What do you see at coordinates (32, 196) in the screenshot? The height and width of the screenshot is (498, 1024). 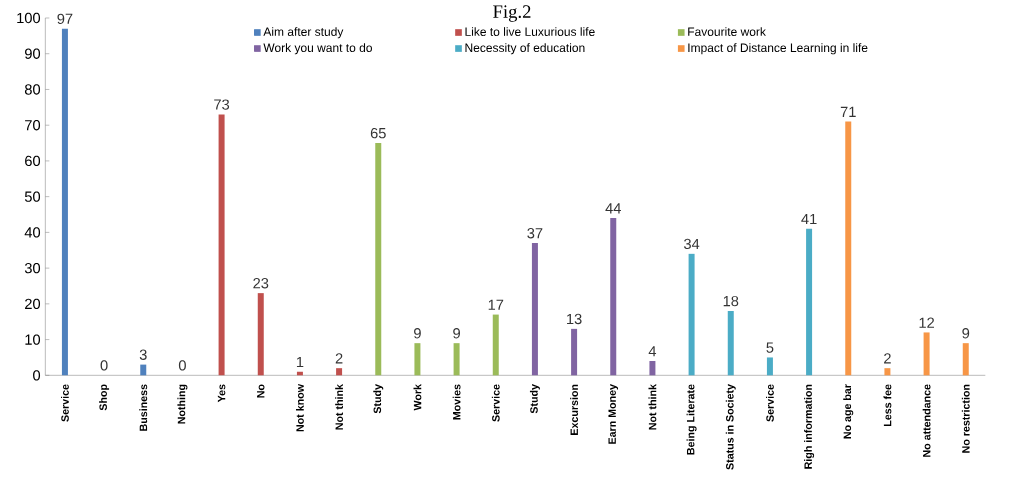 I see `y-tick-label: 50` at bounding box center [32, 196].